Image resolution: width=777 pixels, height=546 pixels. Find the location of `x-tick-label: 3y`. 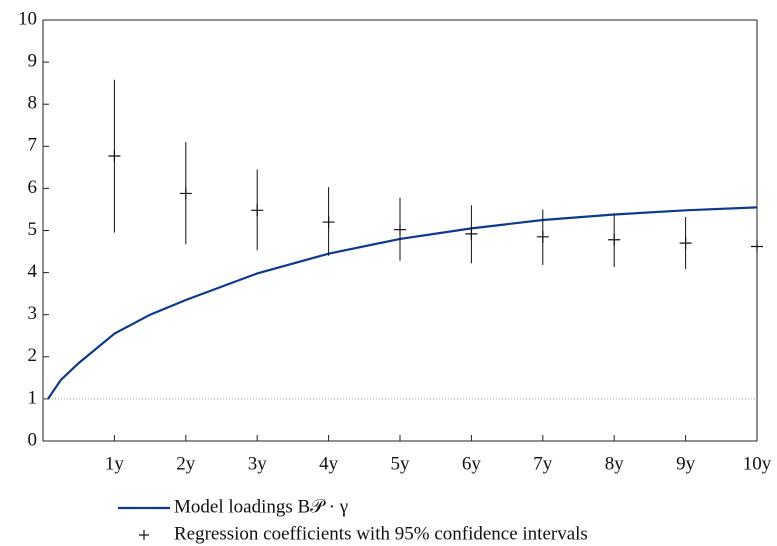

x-tick-label: 3y is located at coordinates (258, 463).